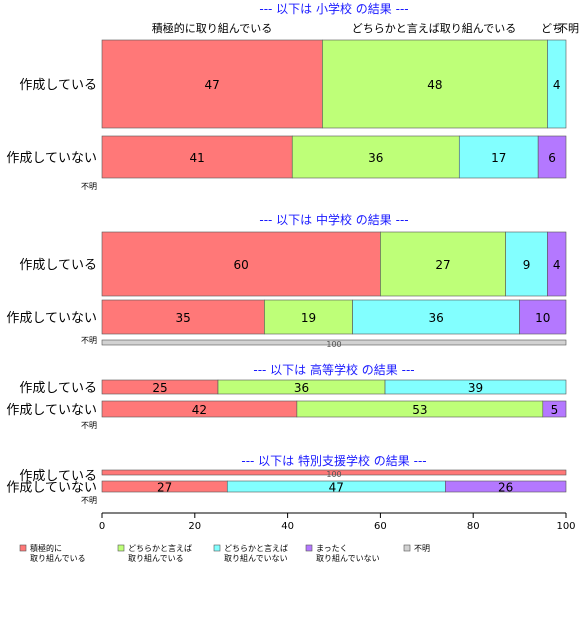 The width and height of the screenshot is (580, 636). I want to click on data-label: 26, so click(505, 488).